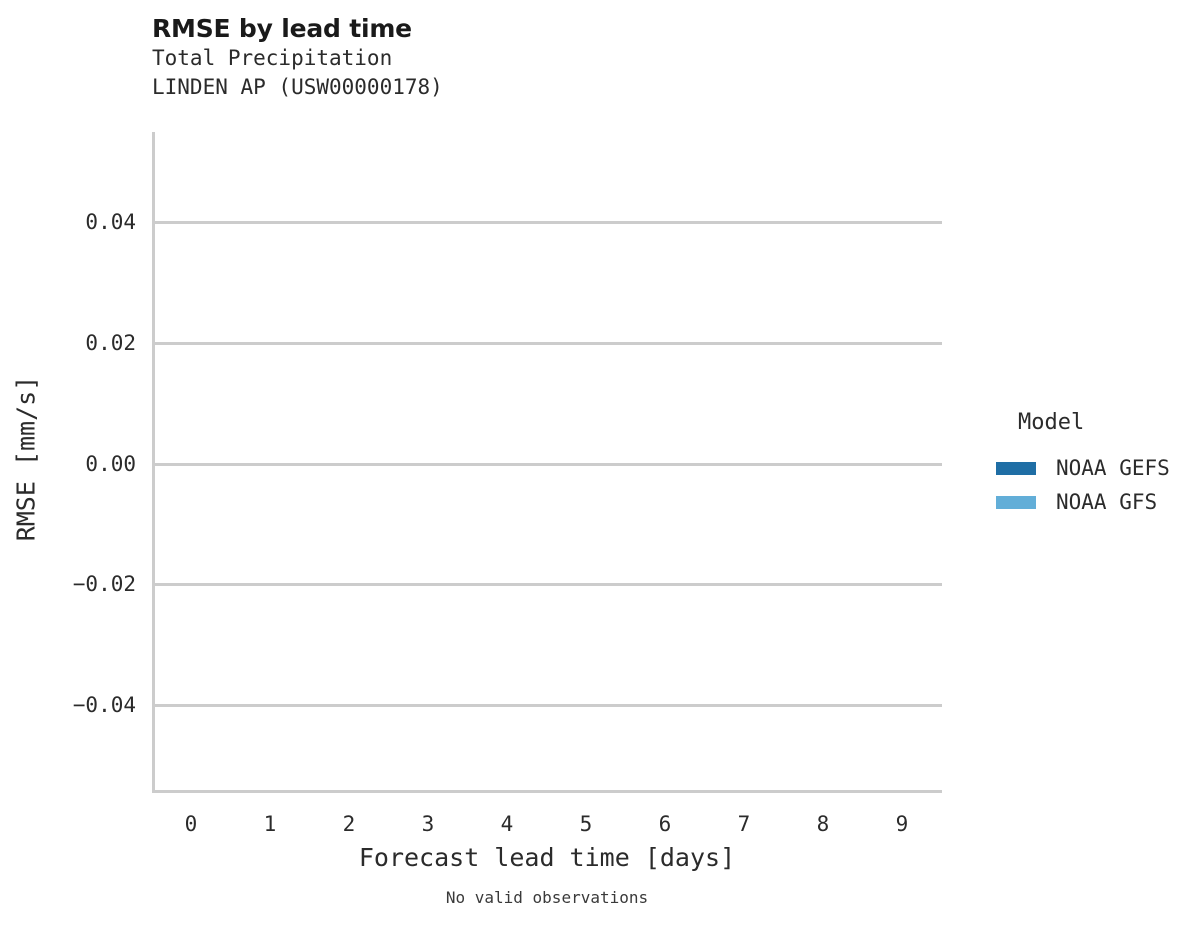  I want to click on legend-item-label: NOAA GFS, so click(1107, 502).